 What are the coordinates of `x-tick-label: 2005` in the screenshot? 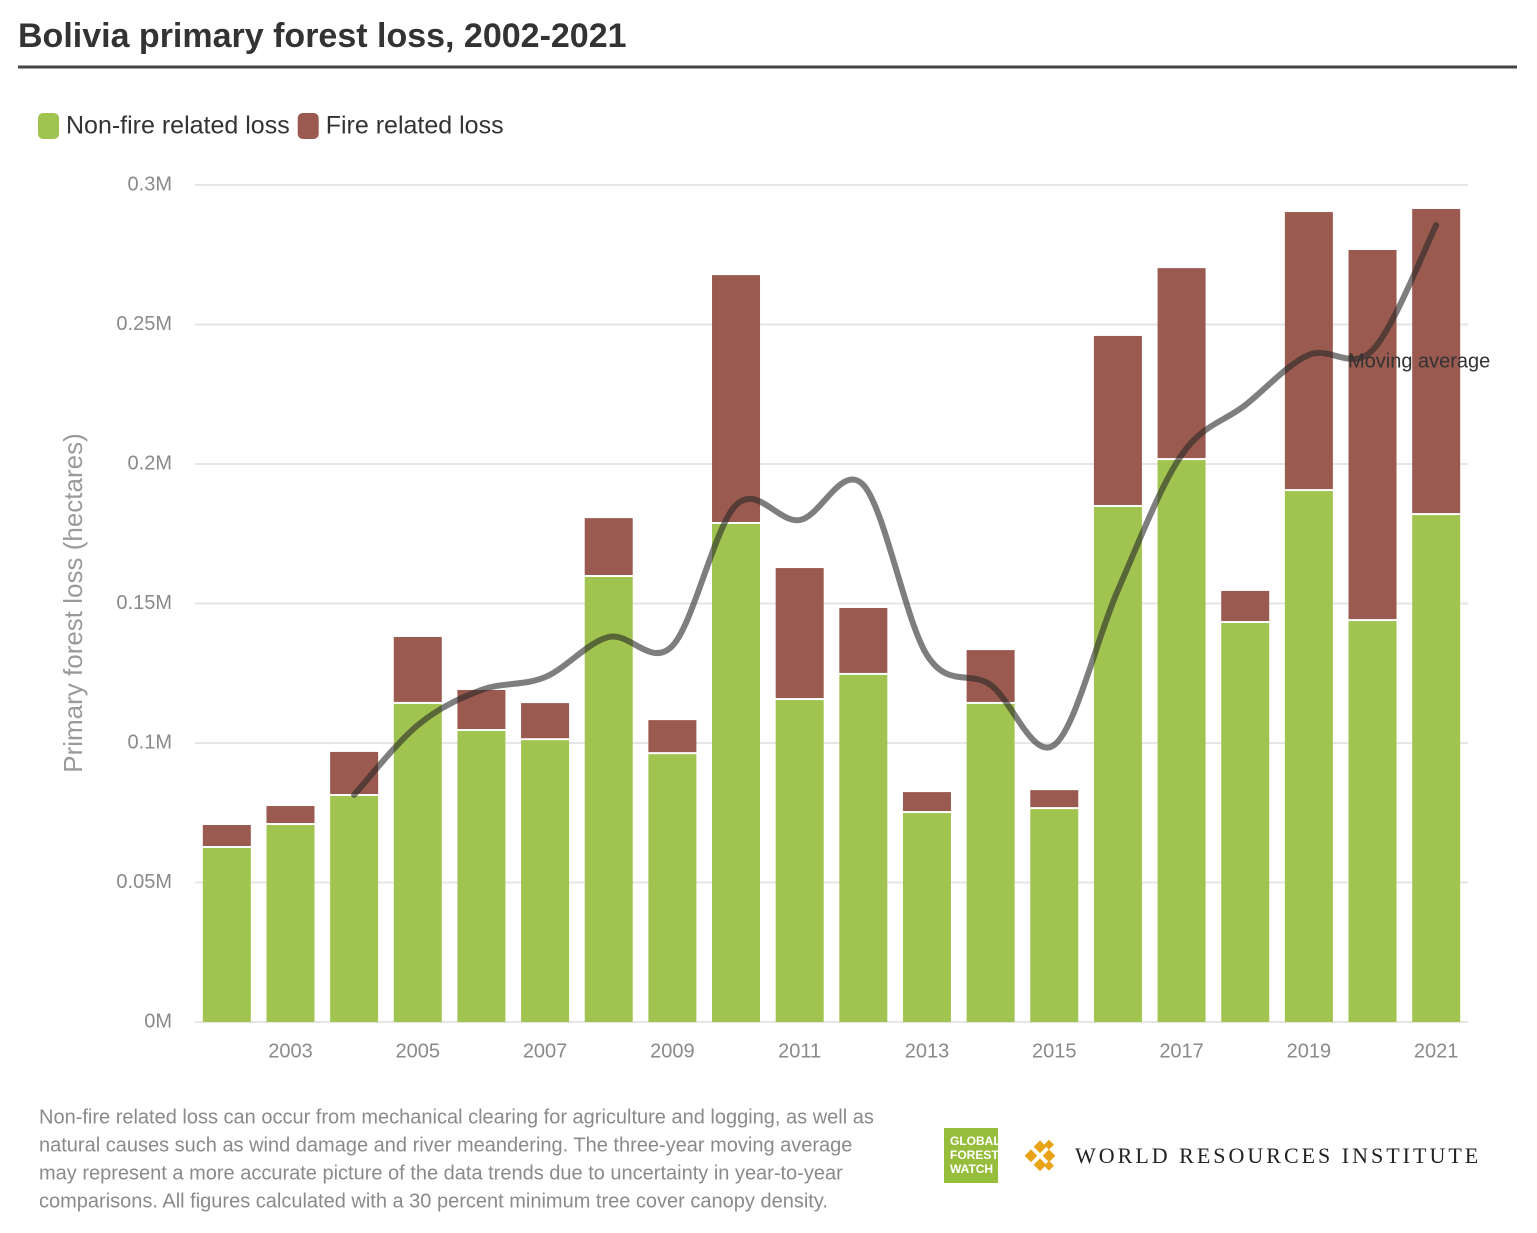 It's located at (418, 1051).